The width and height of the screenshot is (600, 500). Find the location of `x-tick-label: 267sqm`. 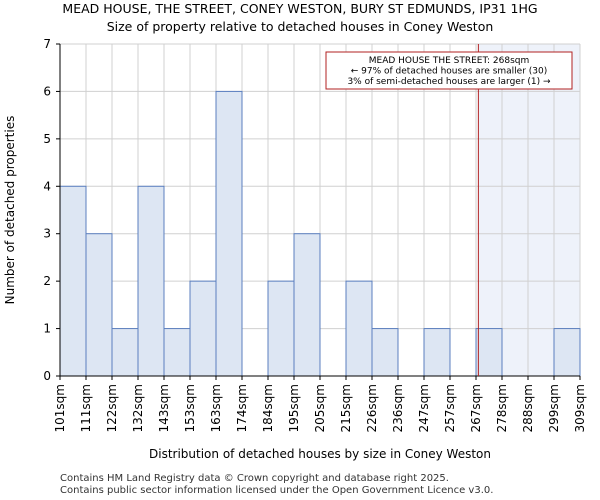

x-tick-label: 267sqm is located at coordinates (476, 408).